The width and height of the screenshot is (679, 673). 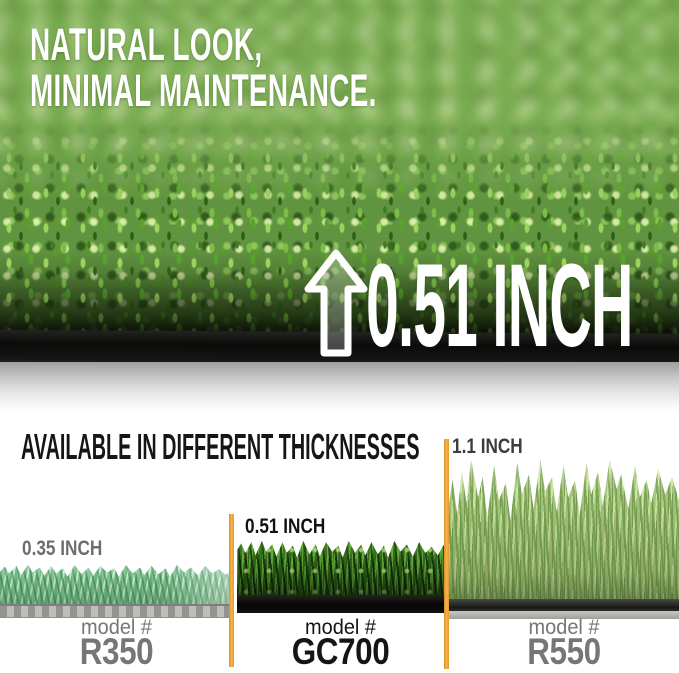 I want to click on model-number-r350: R350, so click(x=116, y=651).